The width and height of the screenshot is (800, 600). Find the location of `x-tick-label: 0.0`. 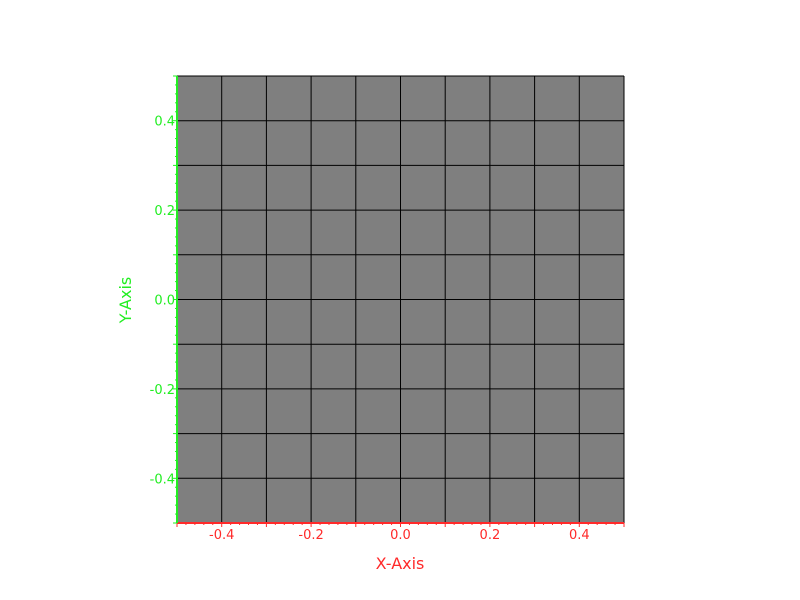

x-tick-label: 0.0 is located at coordinates (400, 535).